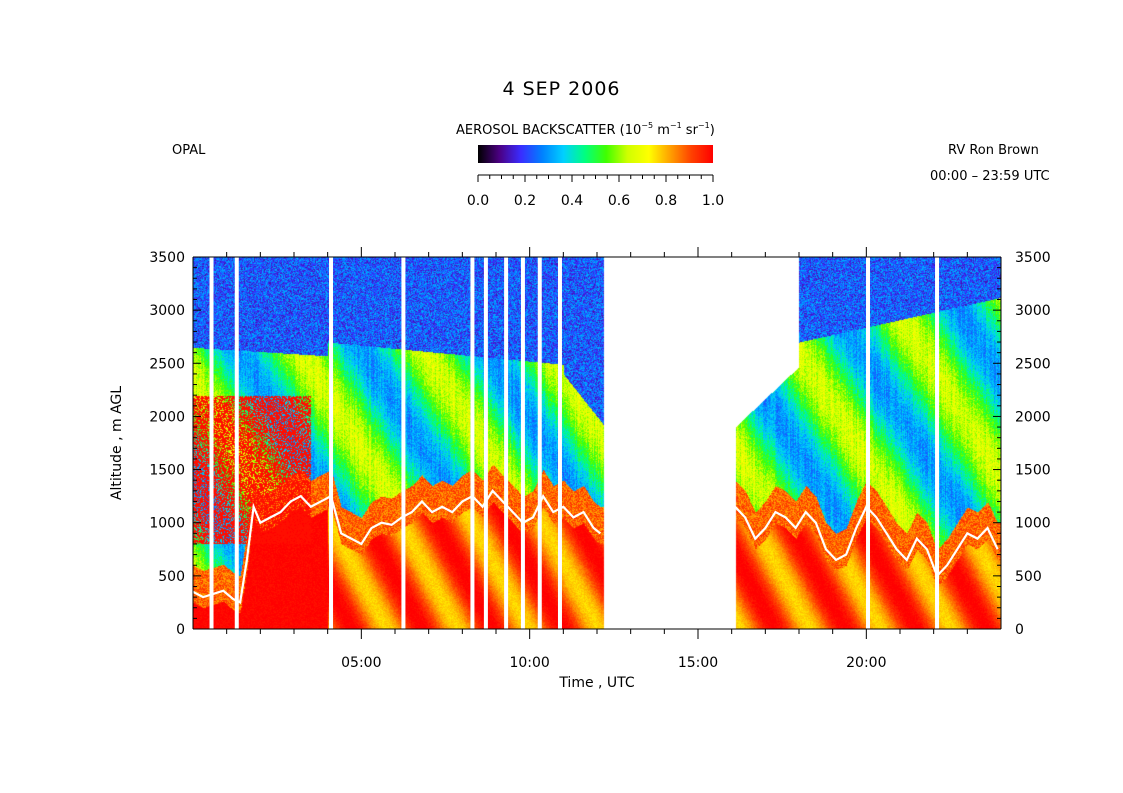  Describe the element at coordinates (1033, 471) in the screenshot. I see `y-tick-label-right: 1500` at that location.